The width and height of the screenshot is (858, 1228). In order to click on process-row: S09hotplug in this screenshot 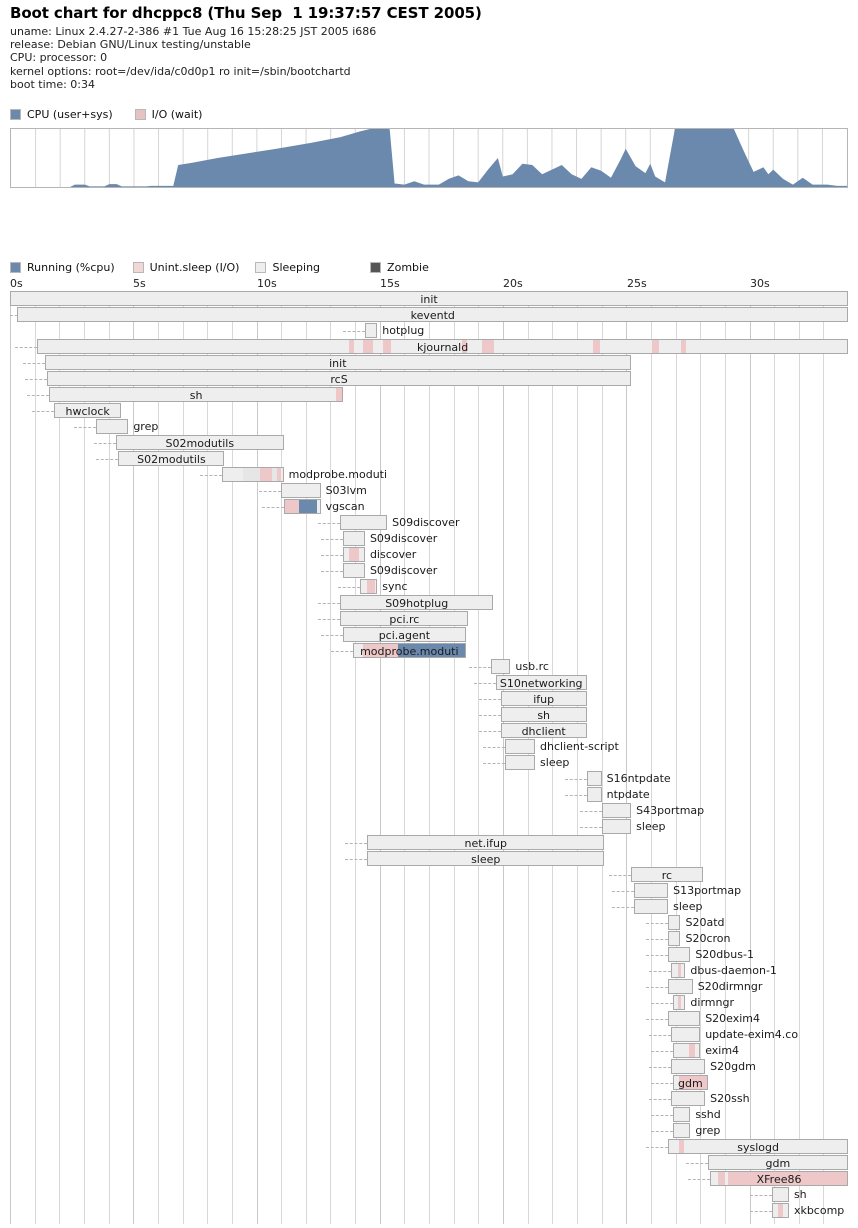, I will do `click(429, 603)`.